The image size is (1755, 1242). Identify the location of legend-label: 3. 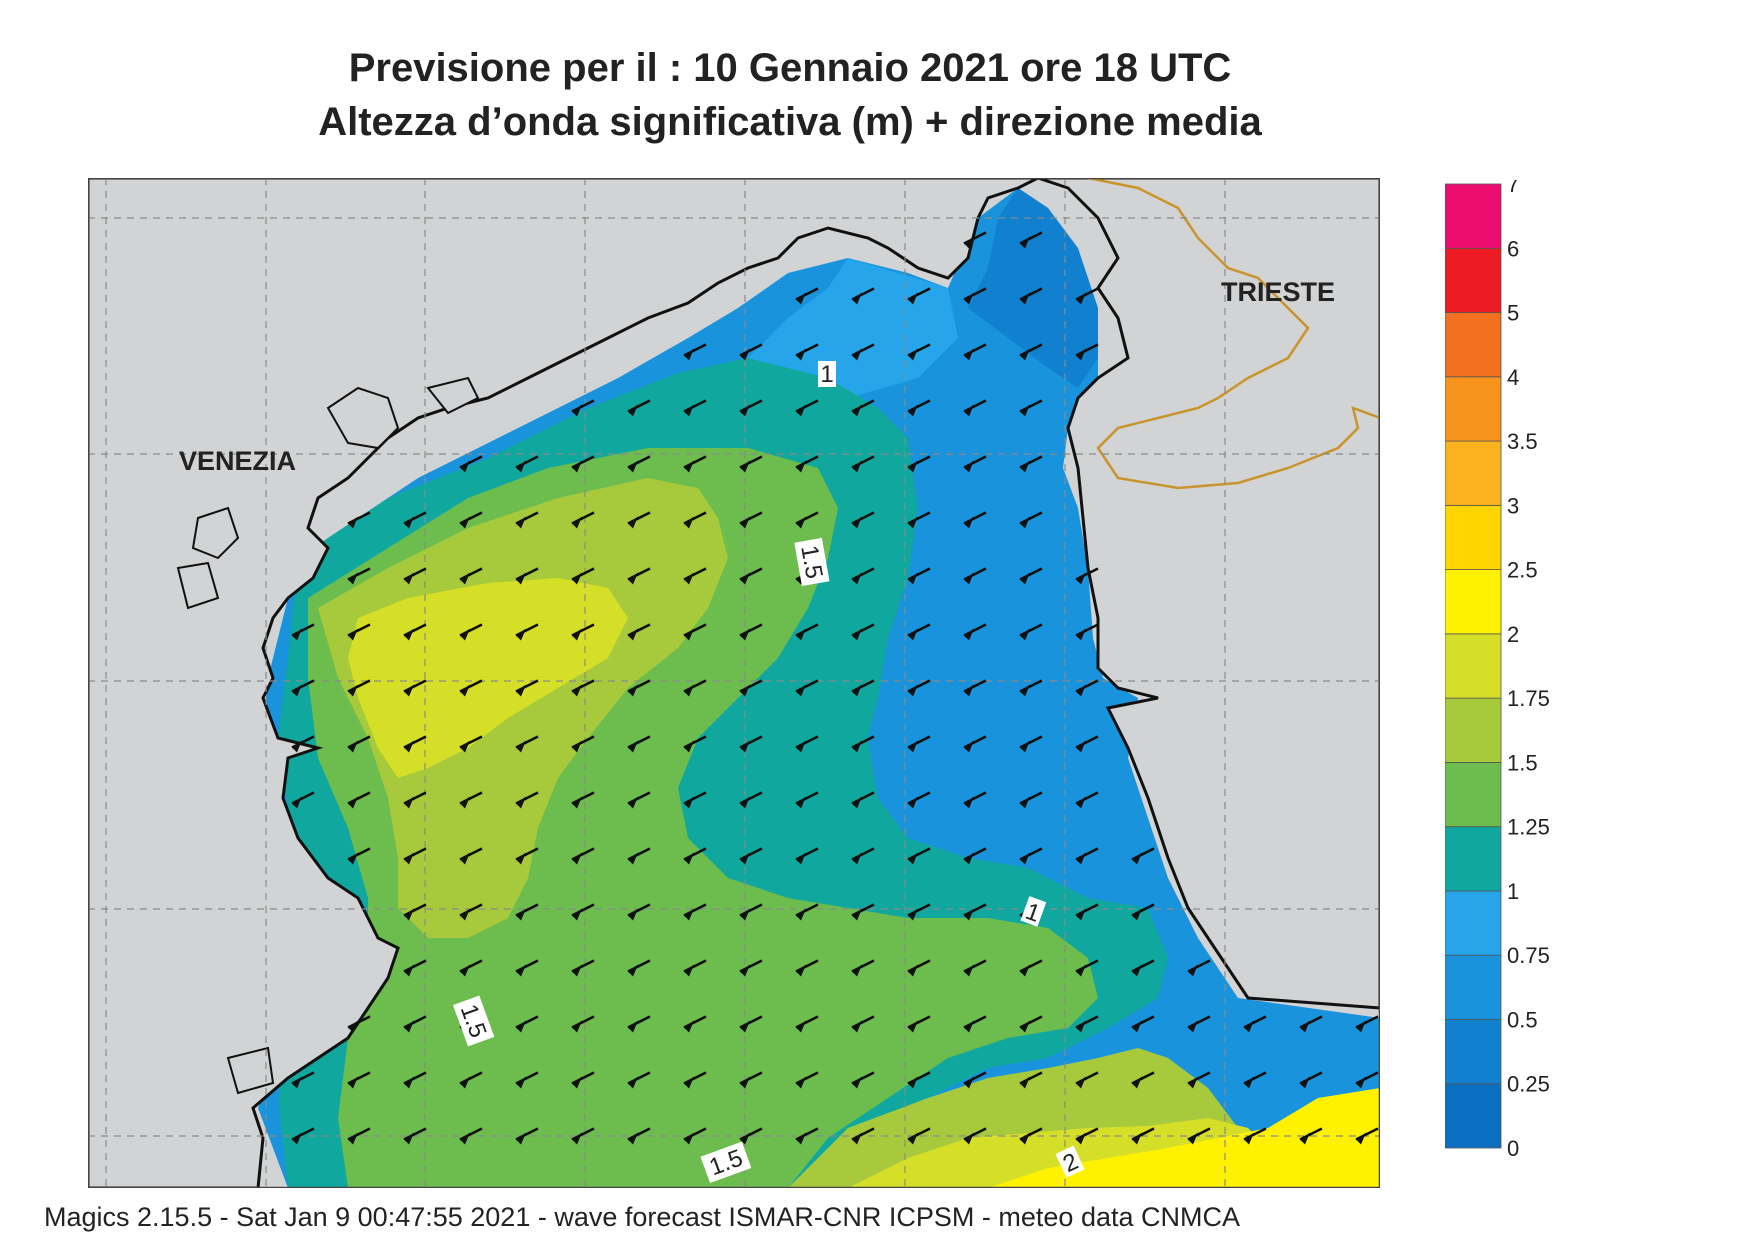
(1513, 505).